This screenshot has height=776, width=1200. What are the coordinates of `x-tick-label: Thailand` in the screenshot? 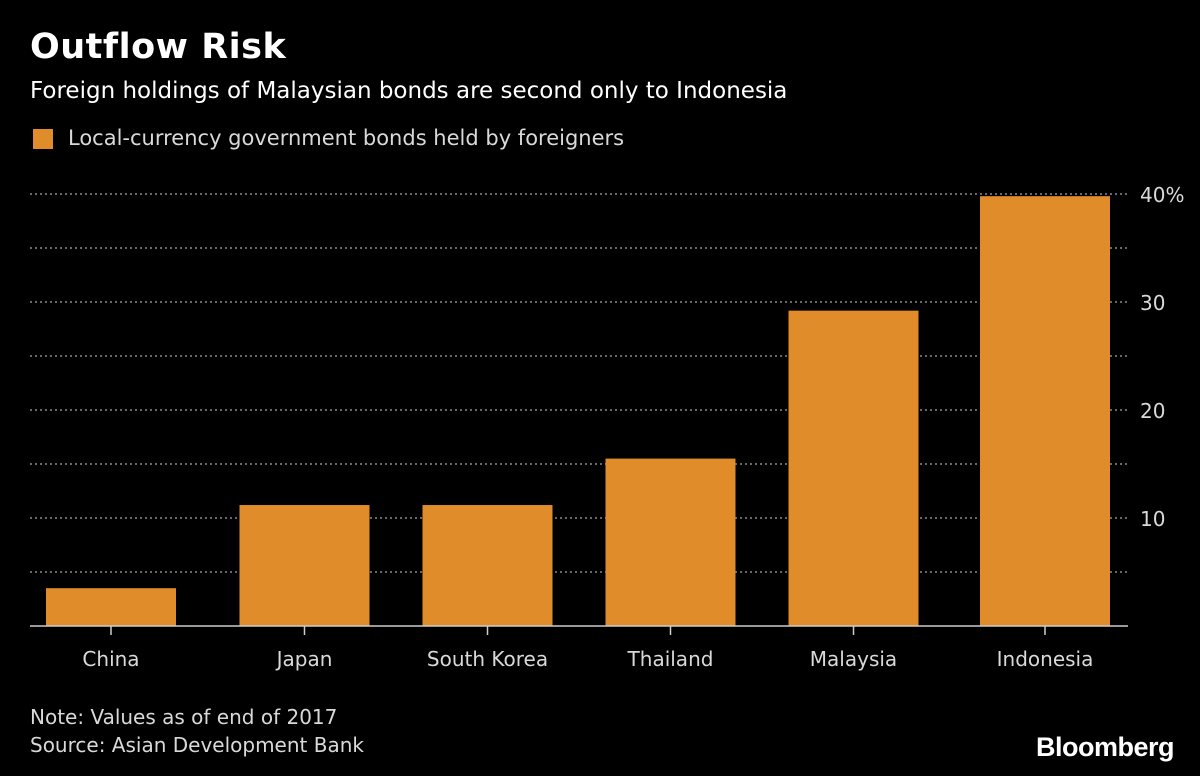 It's located at (670, 659).